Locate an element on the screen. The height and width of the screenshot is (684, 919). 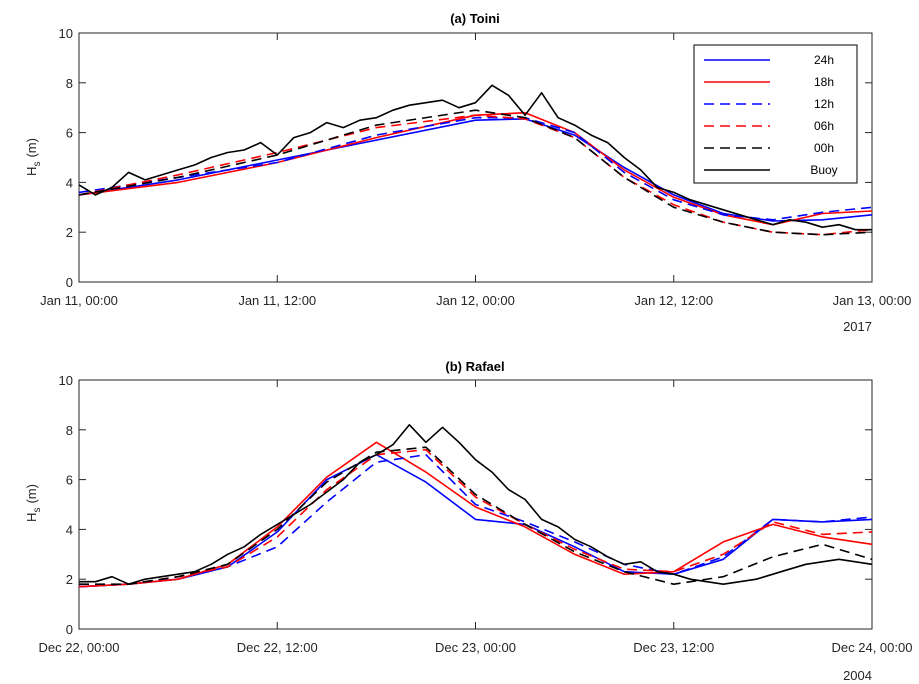
year-label: 2004 is located at coordinates (857, 675).